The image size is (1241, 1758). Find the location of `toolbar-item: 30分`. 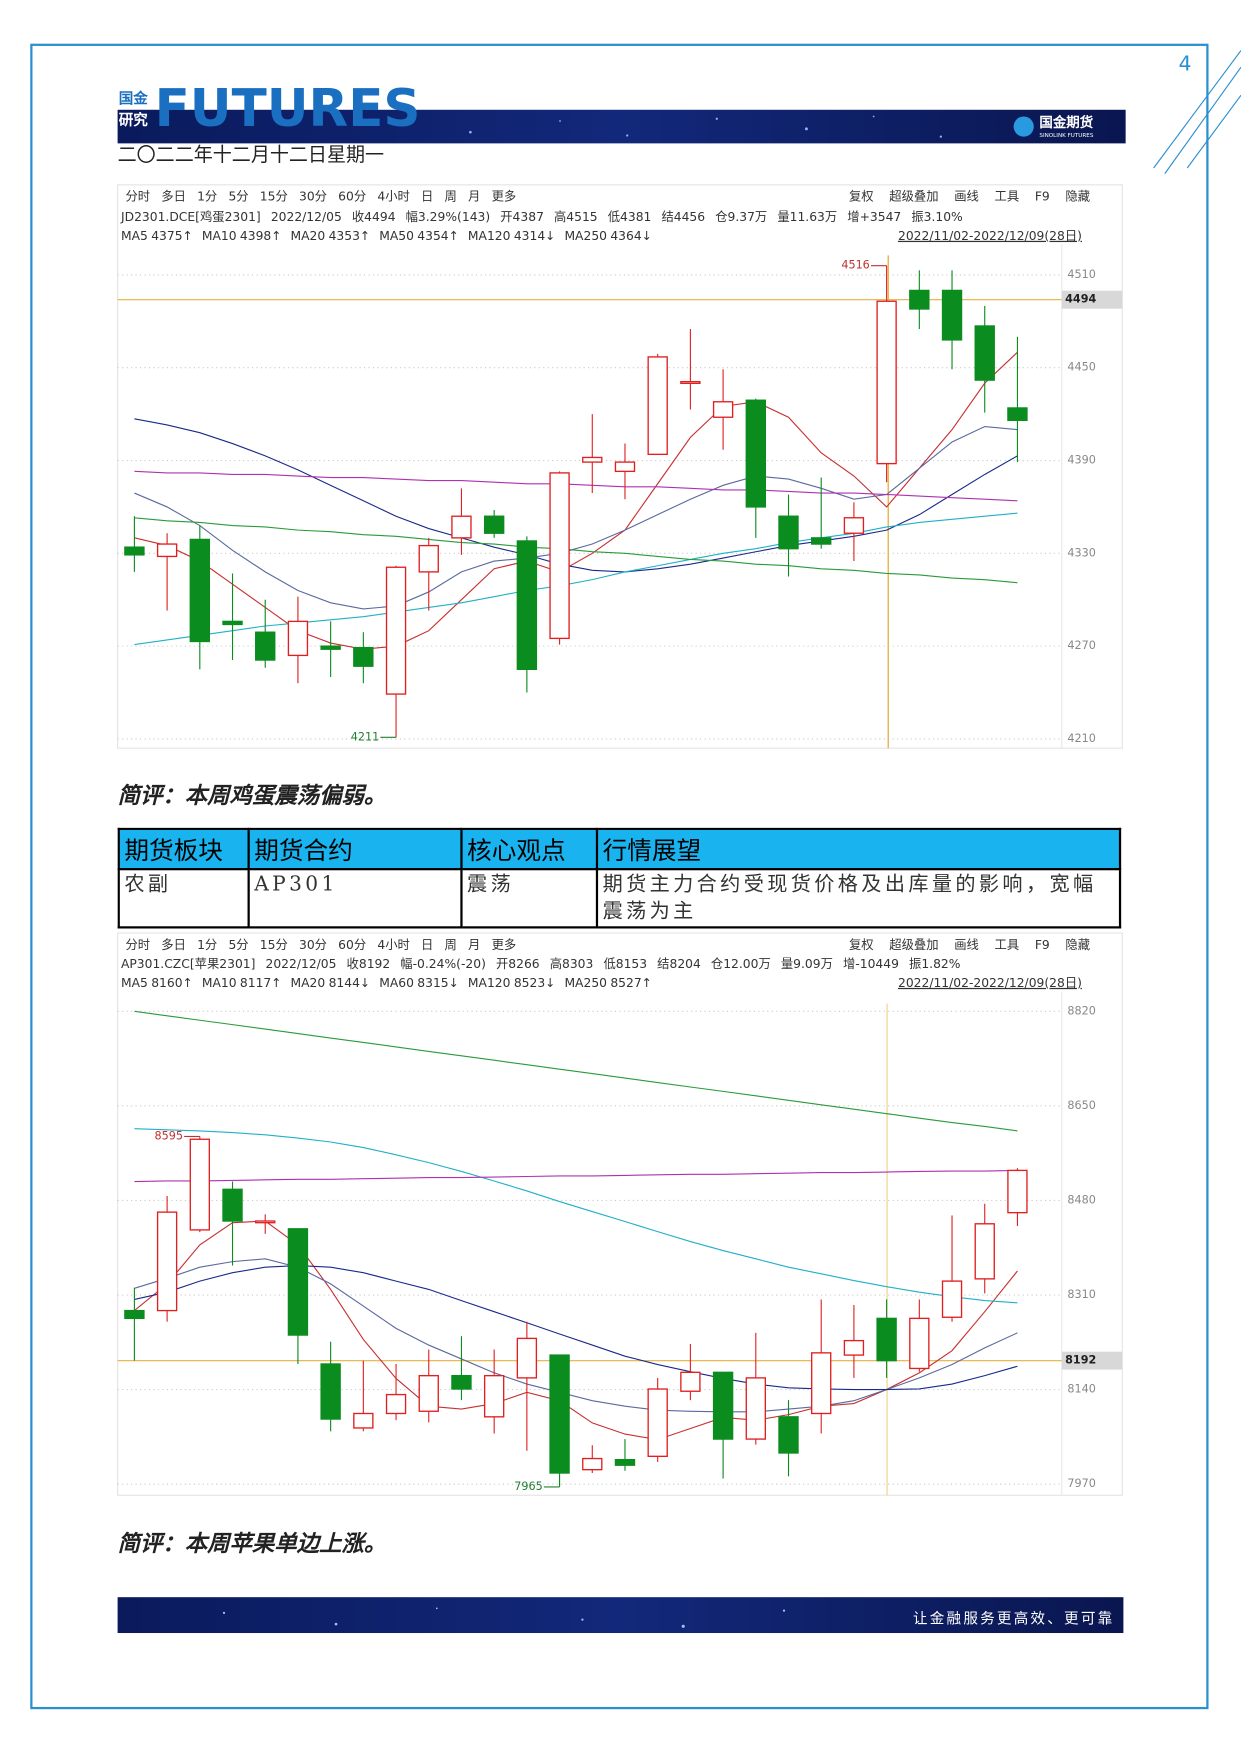

toolbar-item: 30分 is located at coordinates (313, 945).